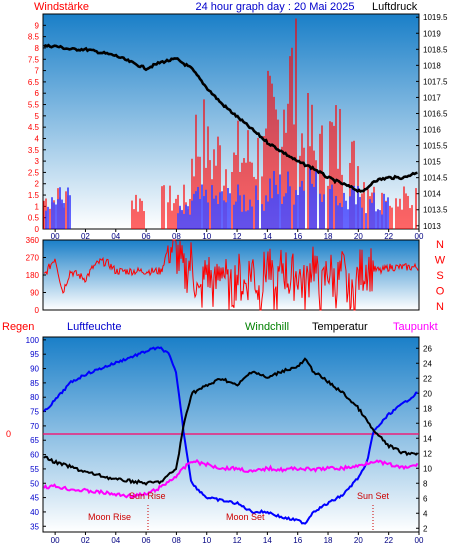 The width and height of the screenshot is (462, 550). What do you see at coordinates (435, 17) in the screenshot?
I see `pressure-axis-tick-label: 1019.5` at bounding box center [435, 17].